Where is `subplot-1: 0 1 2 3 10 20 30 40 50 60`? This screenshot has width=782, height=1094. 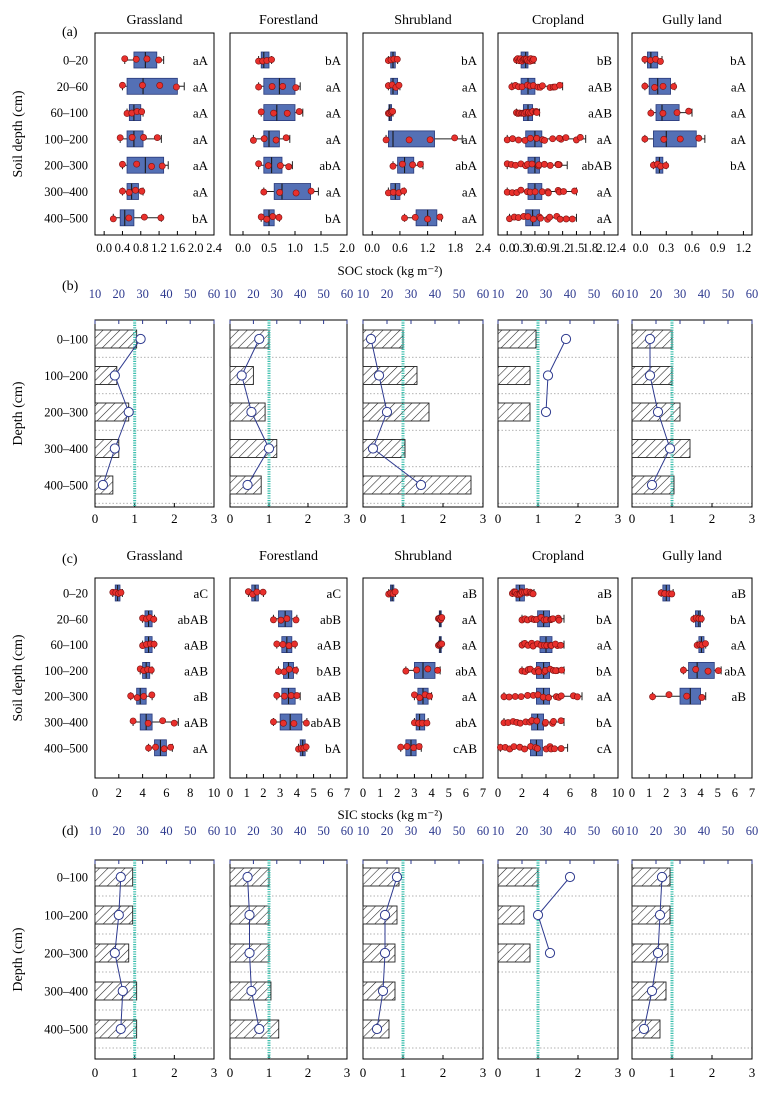
subplot-1: 0 1 2 3 10 20 30 40 50 60 is located at coordinates (155, 406).